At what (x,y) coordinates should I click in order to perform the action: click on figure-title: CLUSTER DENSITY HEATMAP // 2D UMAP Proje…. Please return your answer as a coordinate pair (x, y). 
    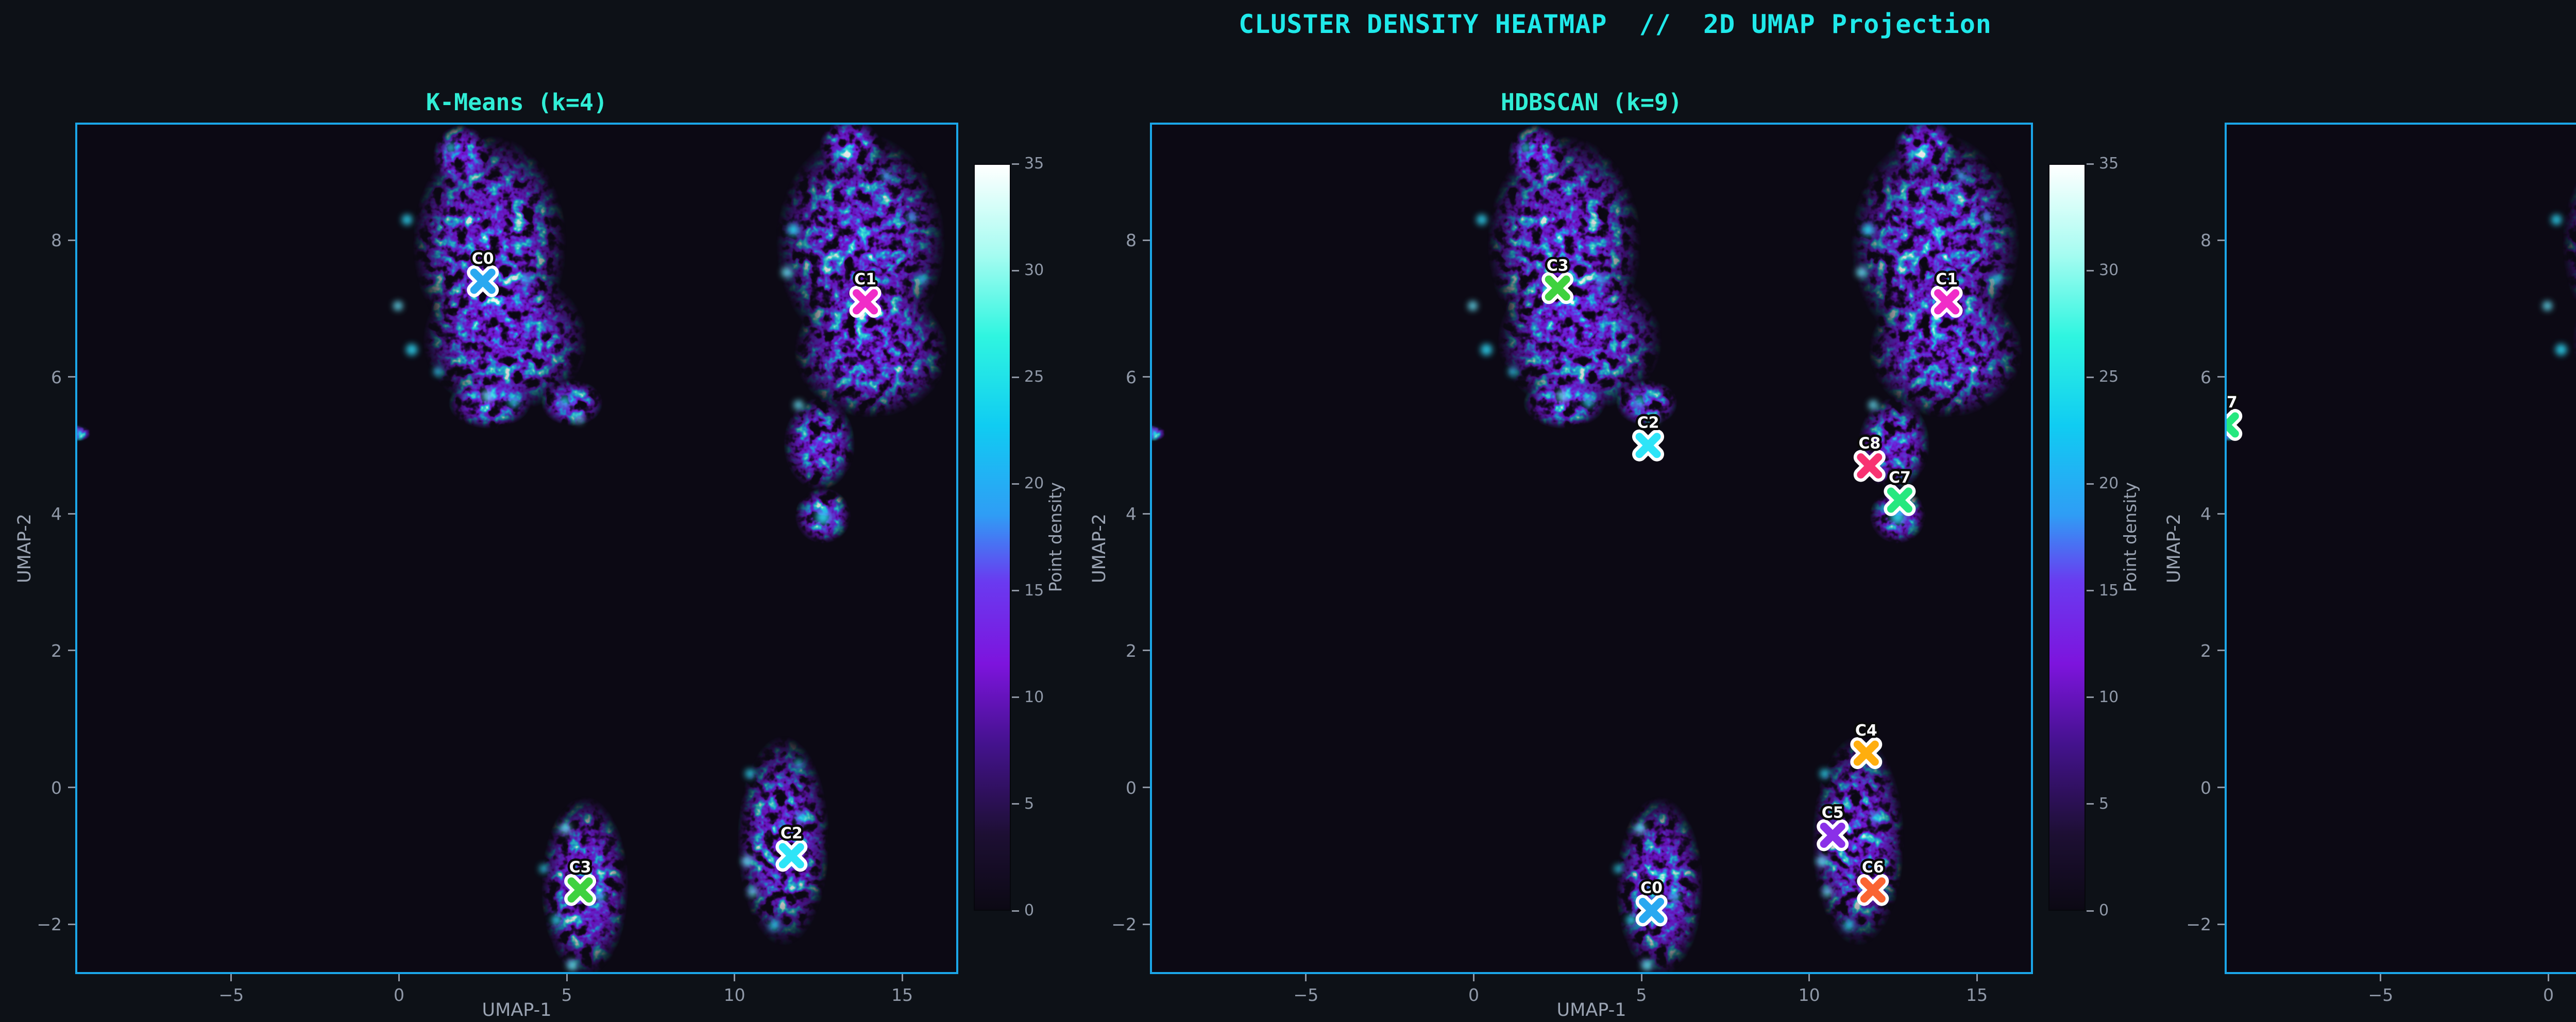
    Looking at the image, I should click on (1615, 24).